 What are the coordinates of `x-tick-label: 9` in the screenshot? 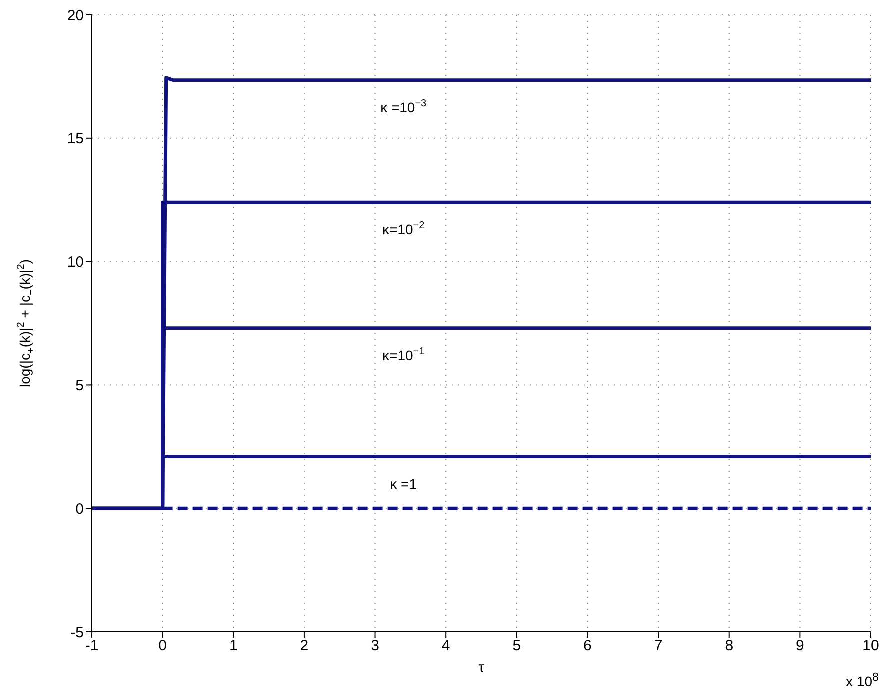 It's located at (800, 646).